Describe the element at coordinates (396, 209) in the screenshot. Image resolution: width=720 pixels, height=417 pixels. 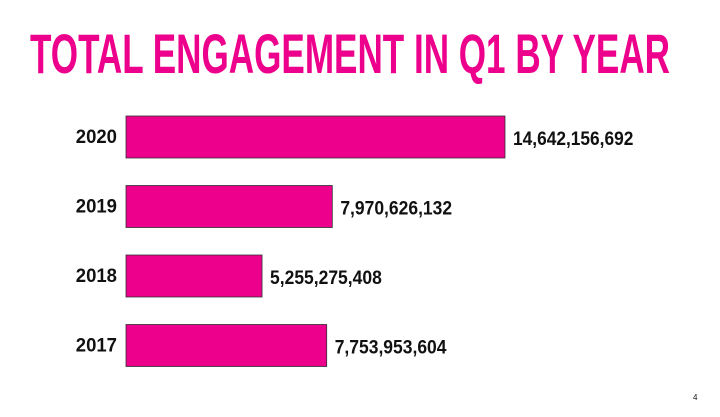
I see `value-label: 7,970,626,132` at that location.